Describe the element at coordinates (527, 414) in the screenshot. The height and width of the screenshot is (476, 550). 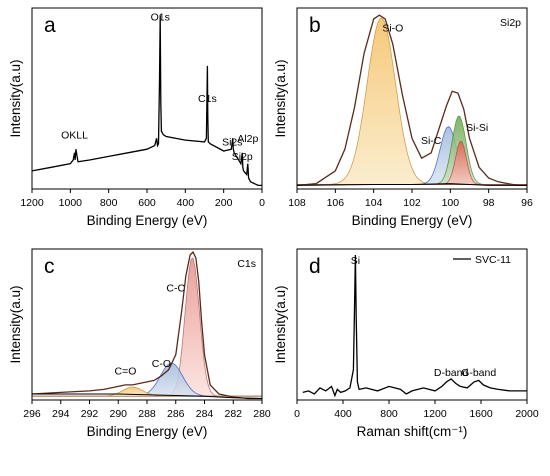
I see `x-tick-label: 2000` at that location.